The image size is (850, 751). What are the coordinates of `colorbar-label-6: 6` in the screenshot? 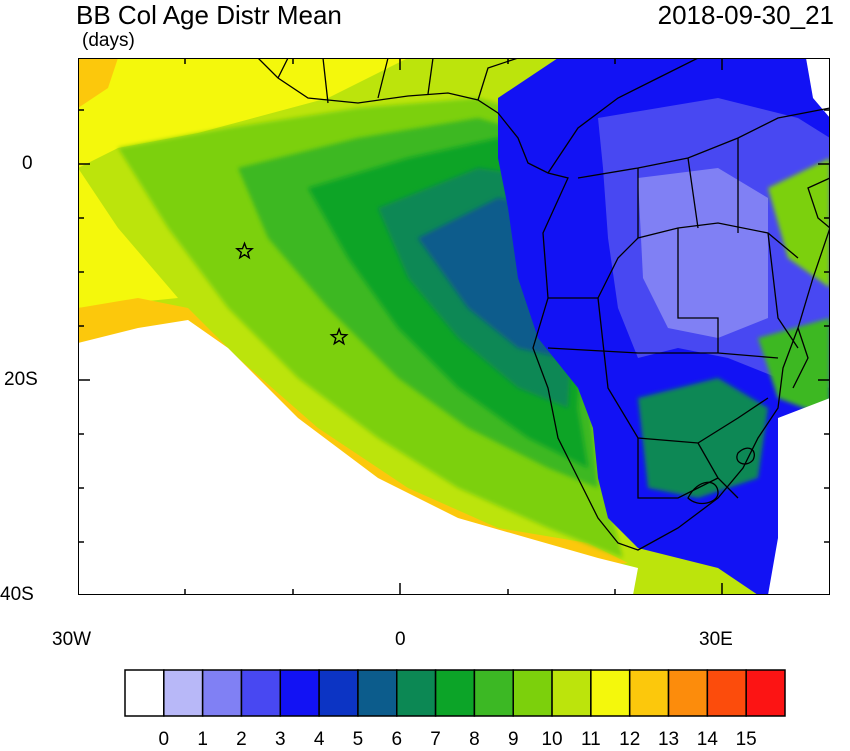 It's located at (397, 739).